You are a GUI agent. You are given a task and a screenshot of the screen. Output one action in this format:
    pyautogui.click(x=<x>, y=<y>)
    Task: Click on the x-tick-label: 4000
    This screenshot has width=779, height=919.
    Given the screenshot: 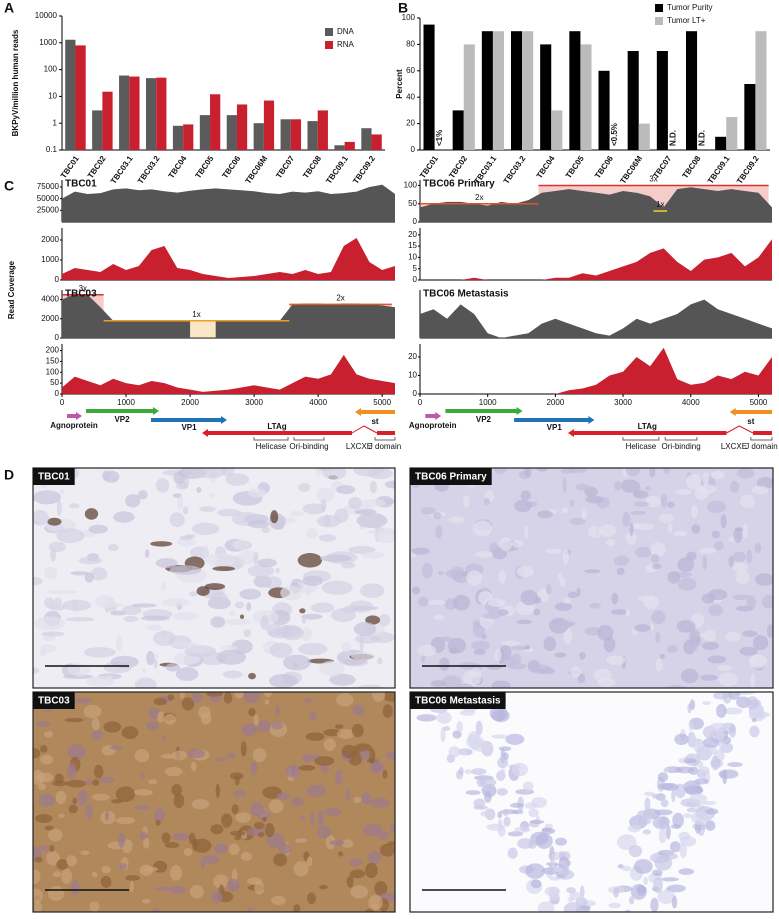 What is the action you would take?
    pyautogui.click(x=691, y=402)
    